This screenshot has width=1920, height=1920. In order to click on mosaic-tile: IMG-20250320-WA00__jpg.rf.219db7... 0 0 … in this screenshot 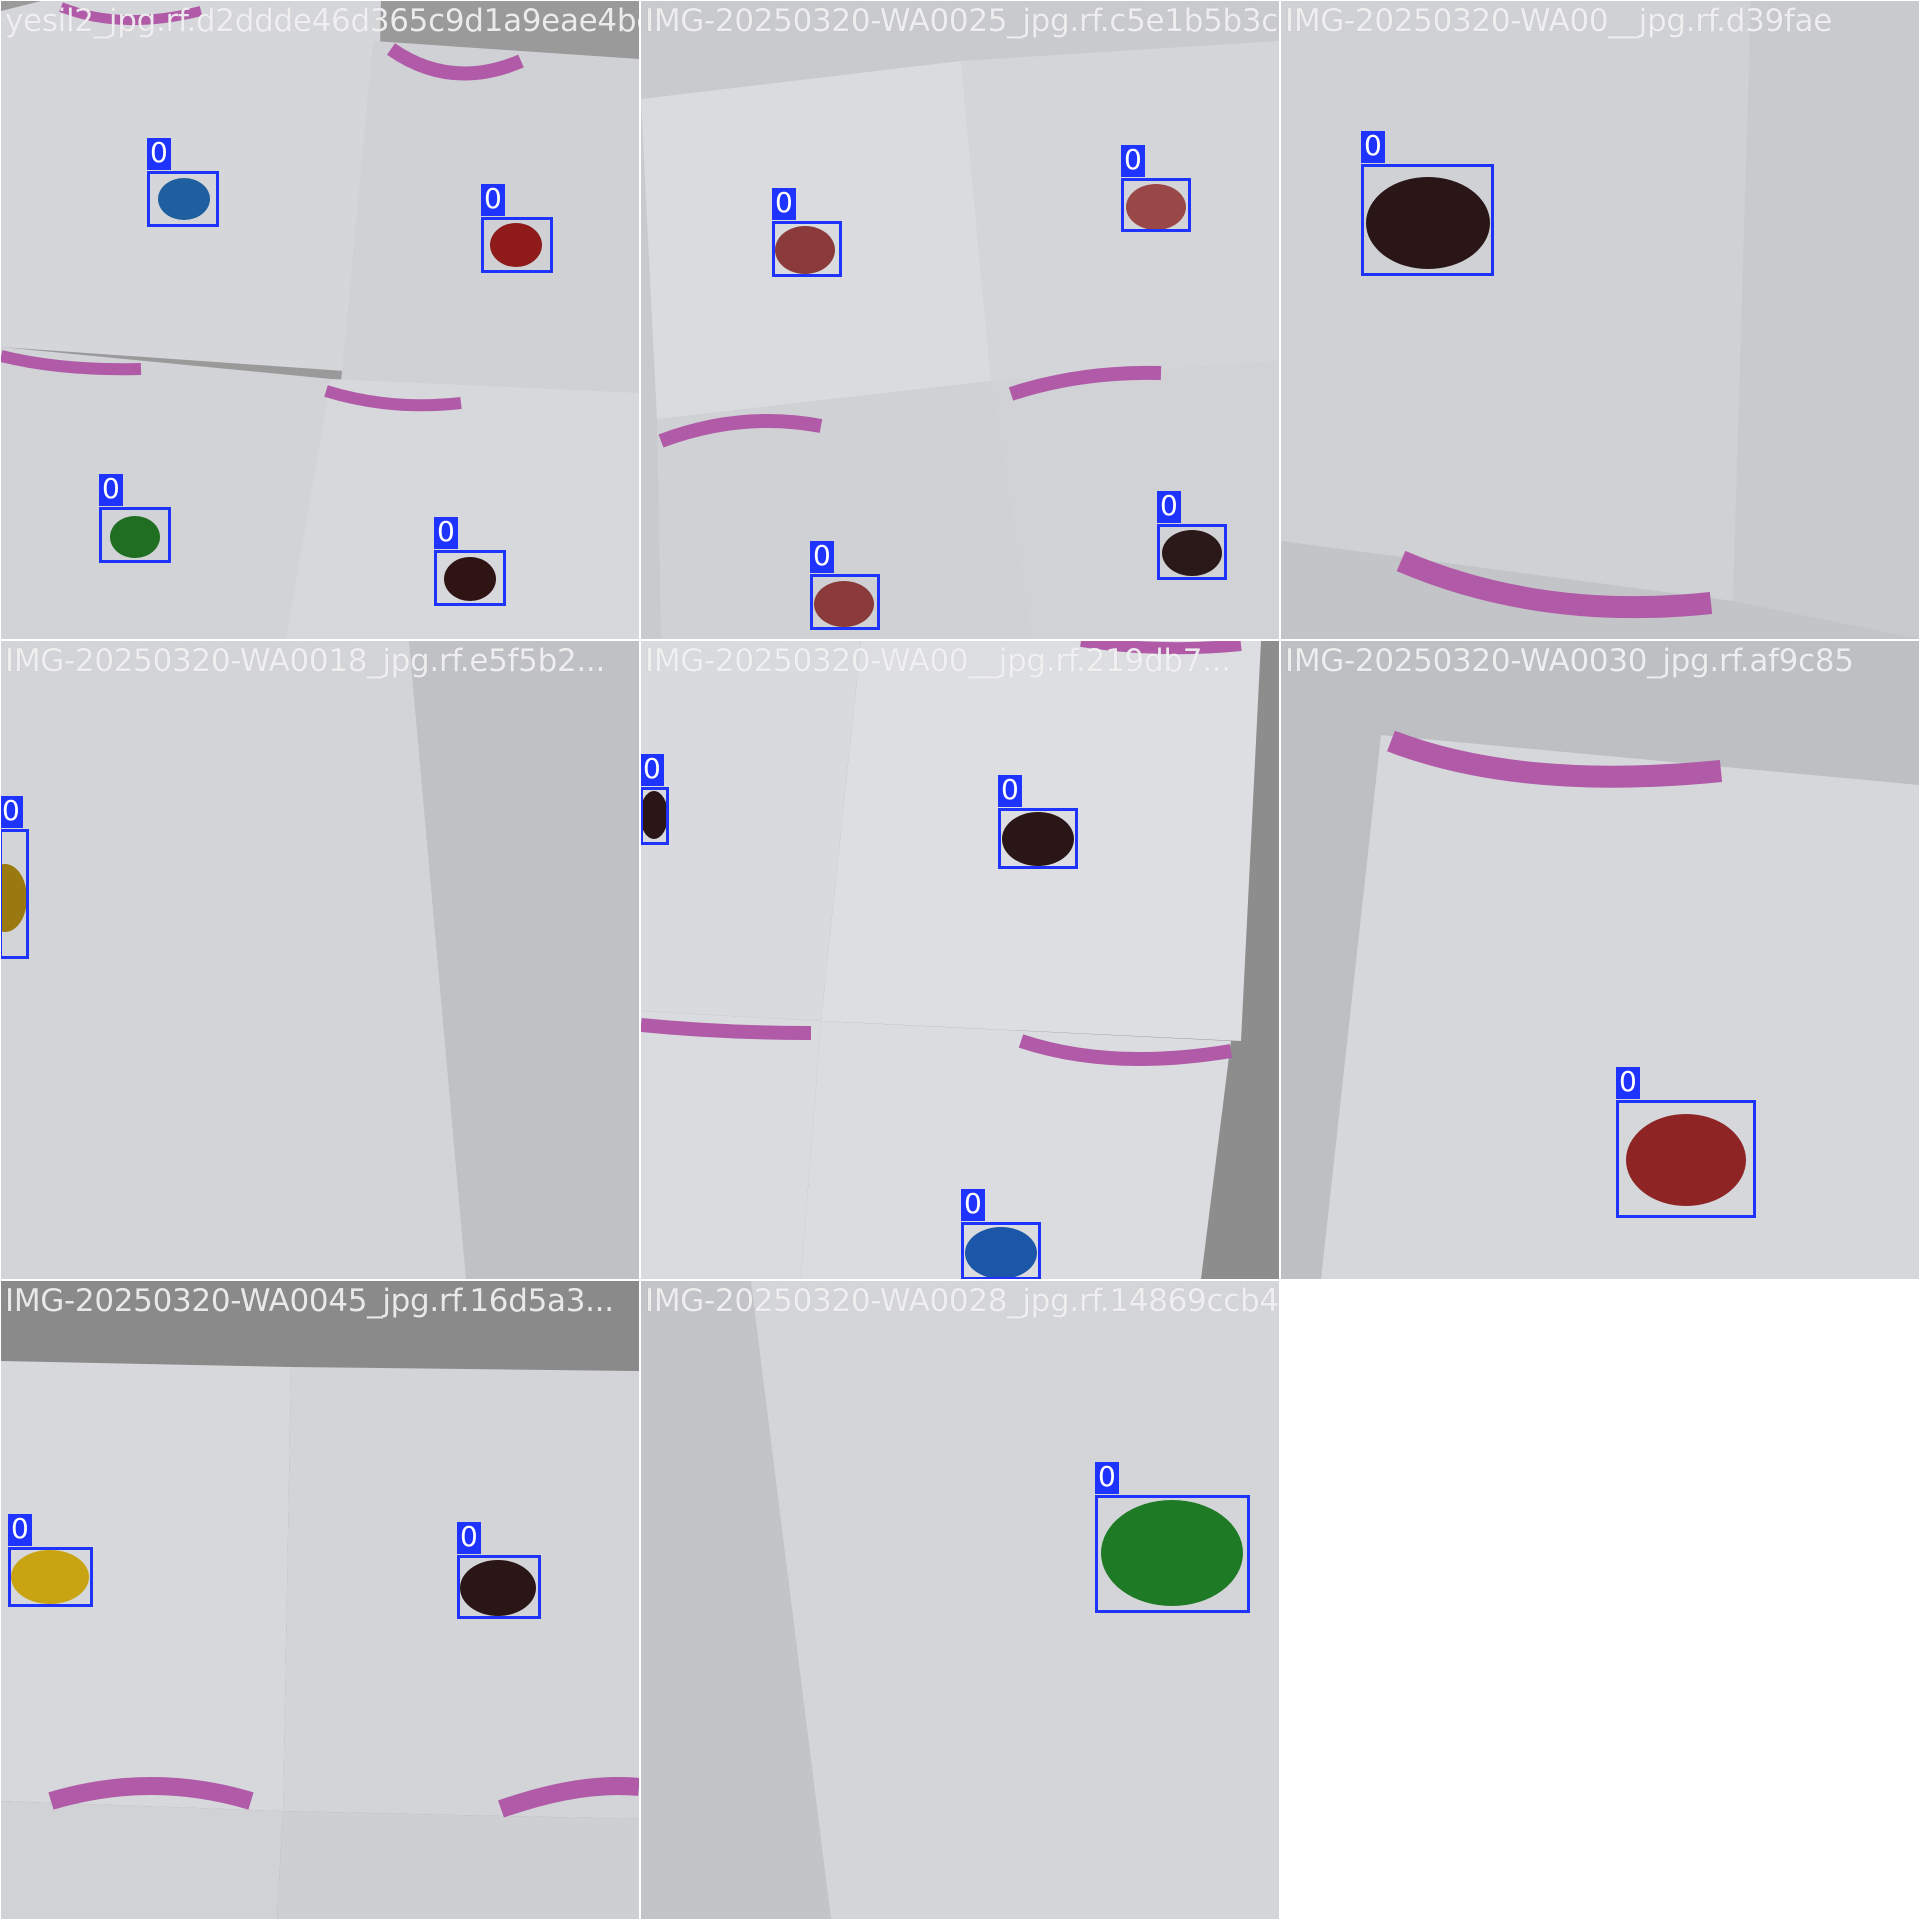, I will do `click(960, 960)`.